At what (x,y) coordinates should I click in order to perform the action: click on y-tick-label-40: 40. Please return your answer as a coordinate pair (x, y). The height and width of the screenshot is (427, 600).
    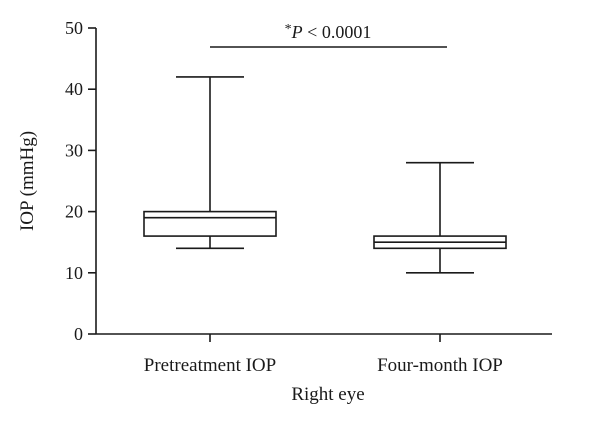
    Looking at the image, I should click on (74, 89).